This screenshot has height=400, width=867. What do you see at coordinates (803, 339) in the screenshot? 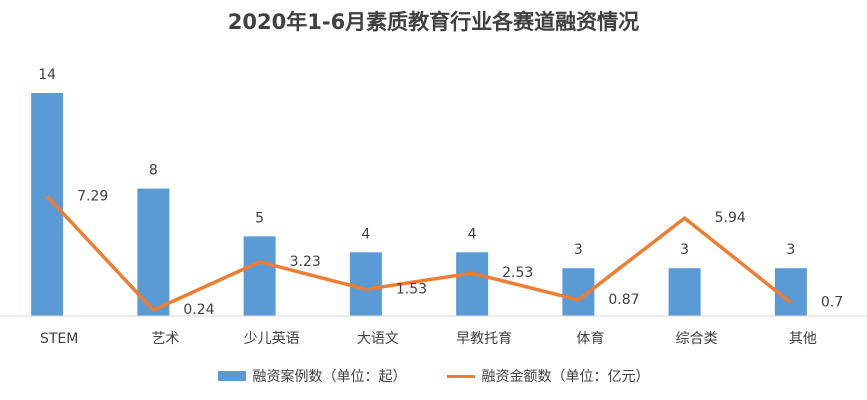
I see `x-tick-label: 其他` at bounding box center [803, 339].